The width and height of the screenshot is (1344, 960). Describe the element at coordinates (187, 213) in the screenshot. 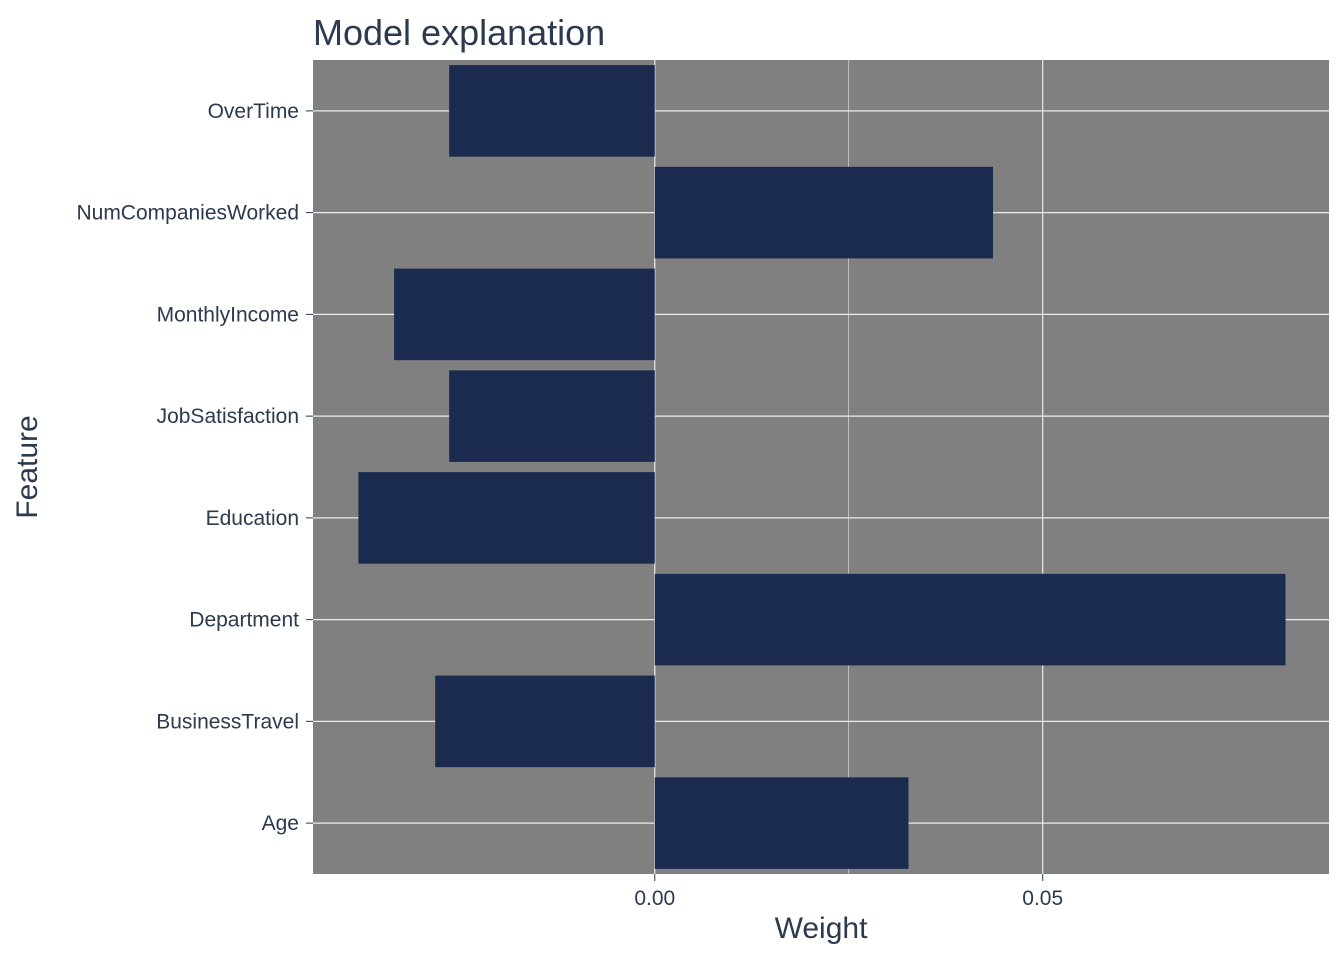

I see `y-tick-label: NumCompaniesWorked` at that location.